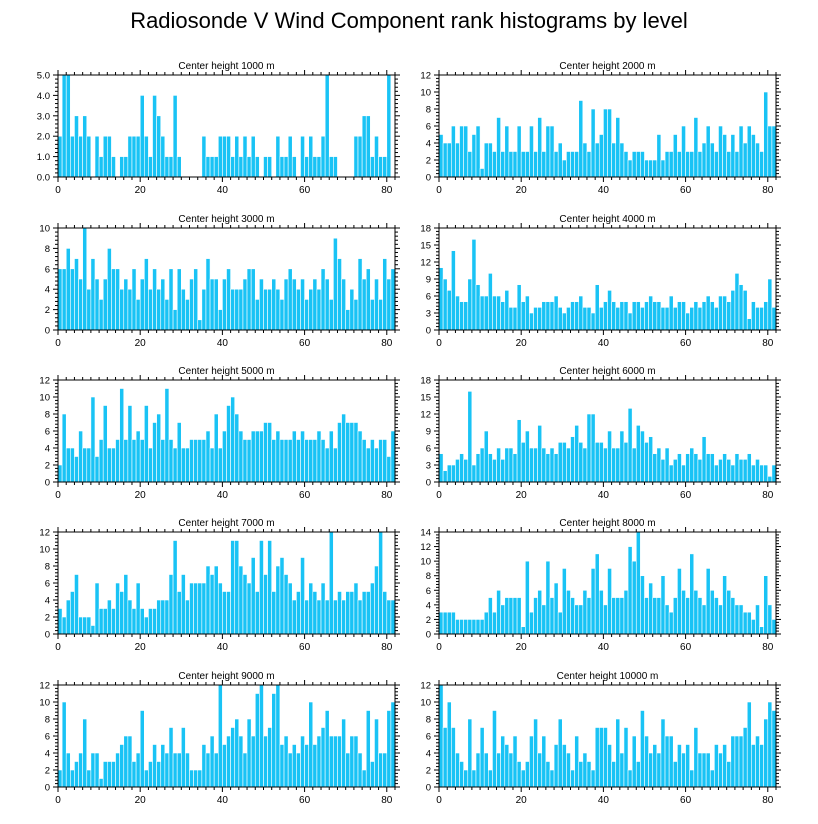 The height and width of the screenshot is (824, 818). Describe the element at coordinates (47, 483) in the screenshot. I see `y-tick-label: 0` at that location.